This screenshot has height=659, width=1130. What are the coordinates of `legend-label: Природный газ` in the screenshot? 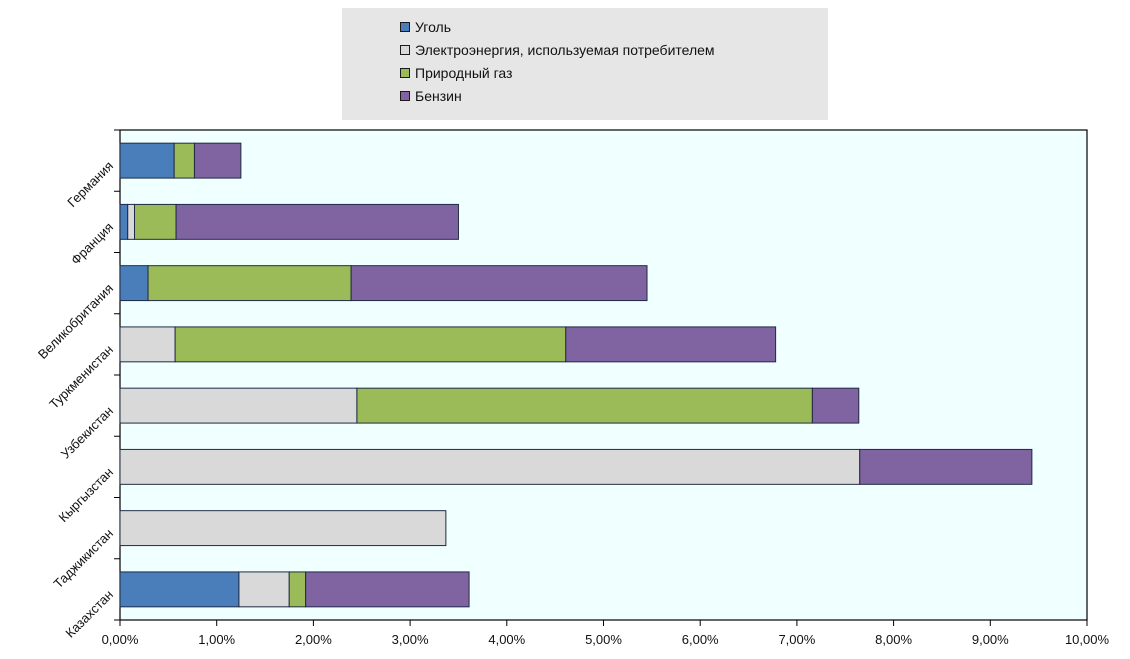 It's located at (464, 72).